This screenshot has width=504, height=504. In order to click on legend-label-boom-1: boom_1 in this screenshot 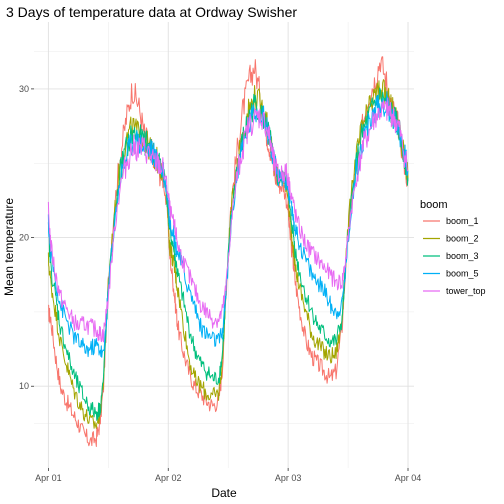, I will do `click(462, 221)`.